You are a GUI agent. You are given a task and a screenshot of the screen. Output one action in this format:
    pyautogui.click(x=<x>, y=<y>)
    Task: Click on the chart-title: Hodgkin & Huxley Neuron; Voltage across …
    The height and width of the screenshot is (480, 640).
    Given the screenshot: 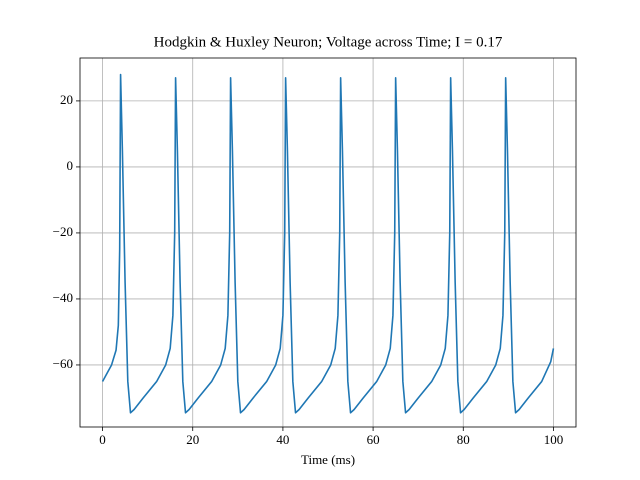 What is the action you would take?
    pyautogui.click(x=328, y=42)
    